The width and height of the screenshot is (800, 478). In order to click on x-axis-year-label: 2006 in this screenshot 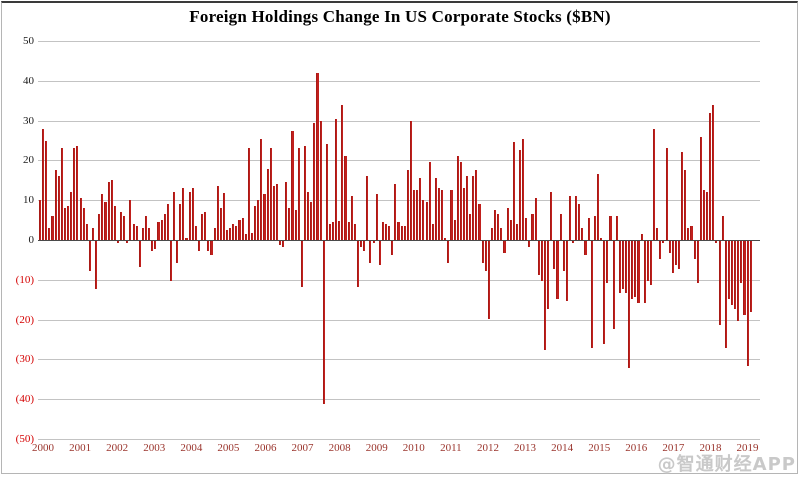, I will do `click(265, 448)`.